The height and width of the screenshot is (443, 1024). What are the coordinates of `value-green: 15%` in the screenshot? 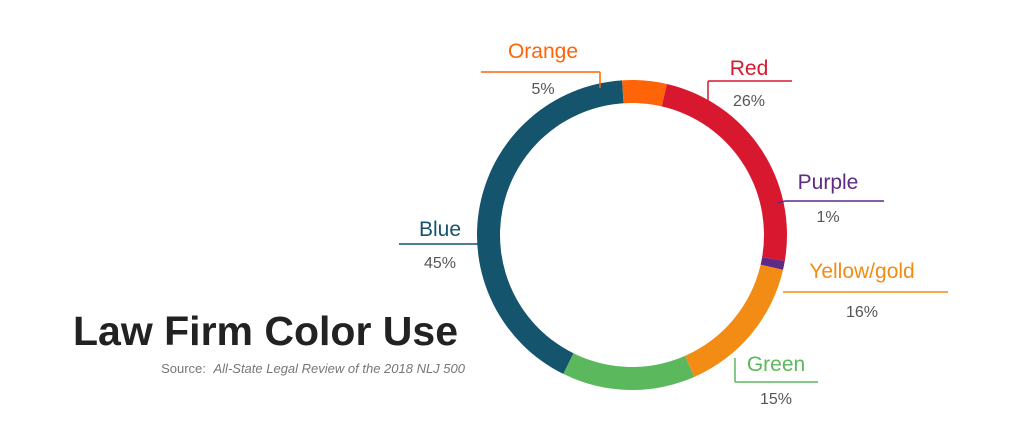 It's located at (776, 399).